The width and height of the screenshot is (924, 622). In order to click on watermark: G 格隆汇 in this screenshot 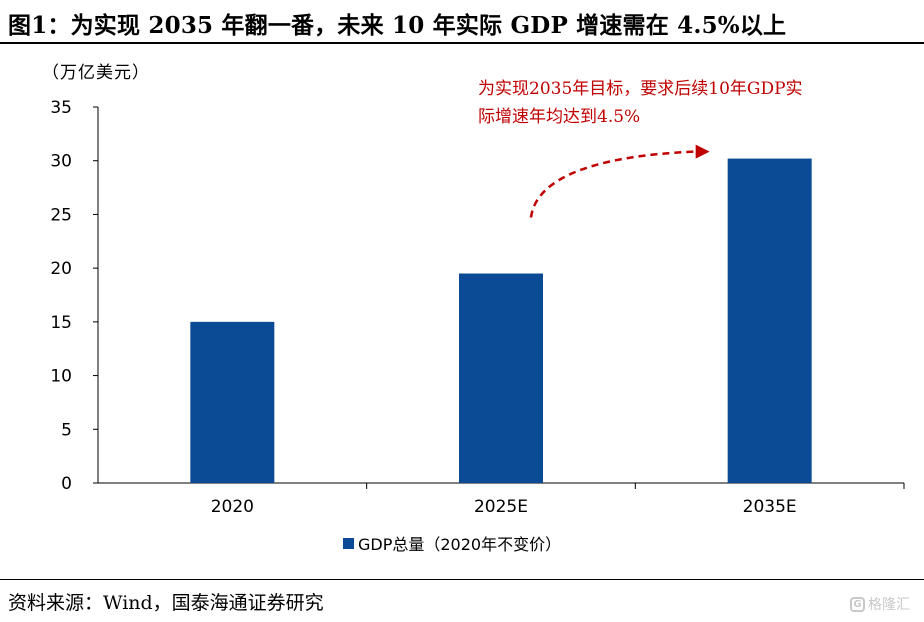, I will do `click(880, 604)`.